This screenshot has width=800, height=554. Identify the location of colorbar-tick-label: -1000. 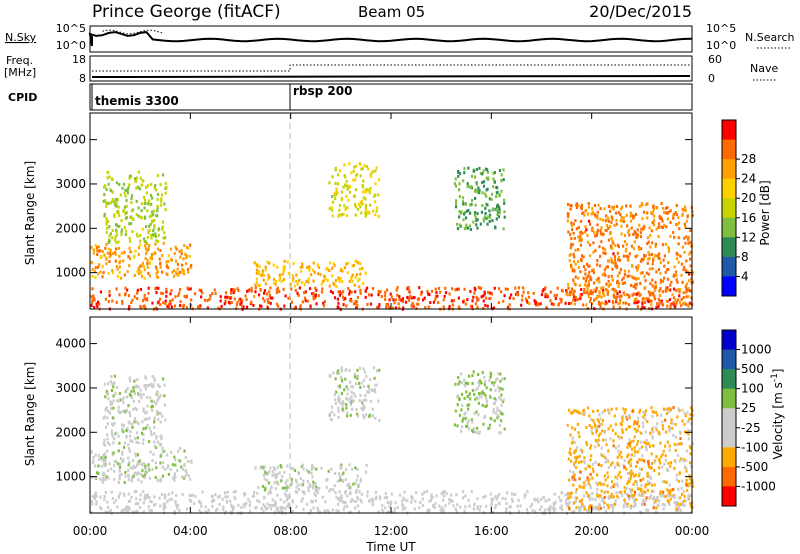
(758, 486).